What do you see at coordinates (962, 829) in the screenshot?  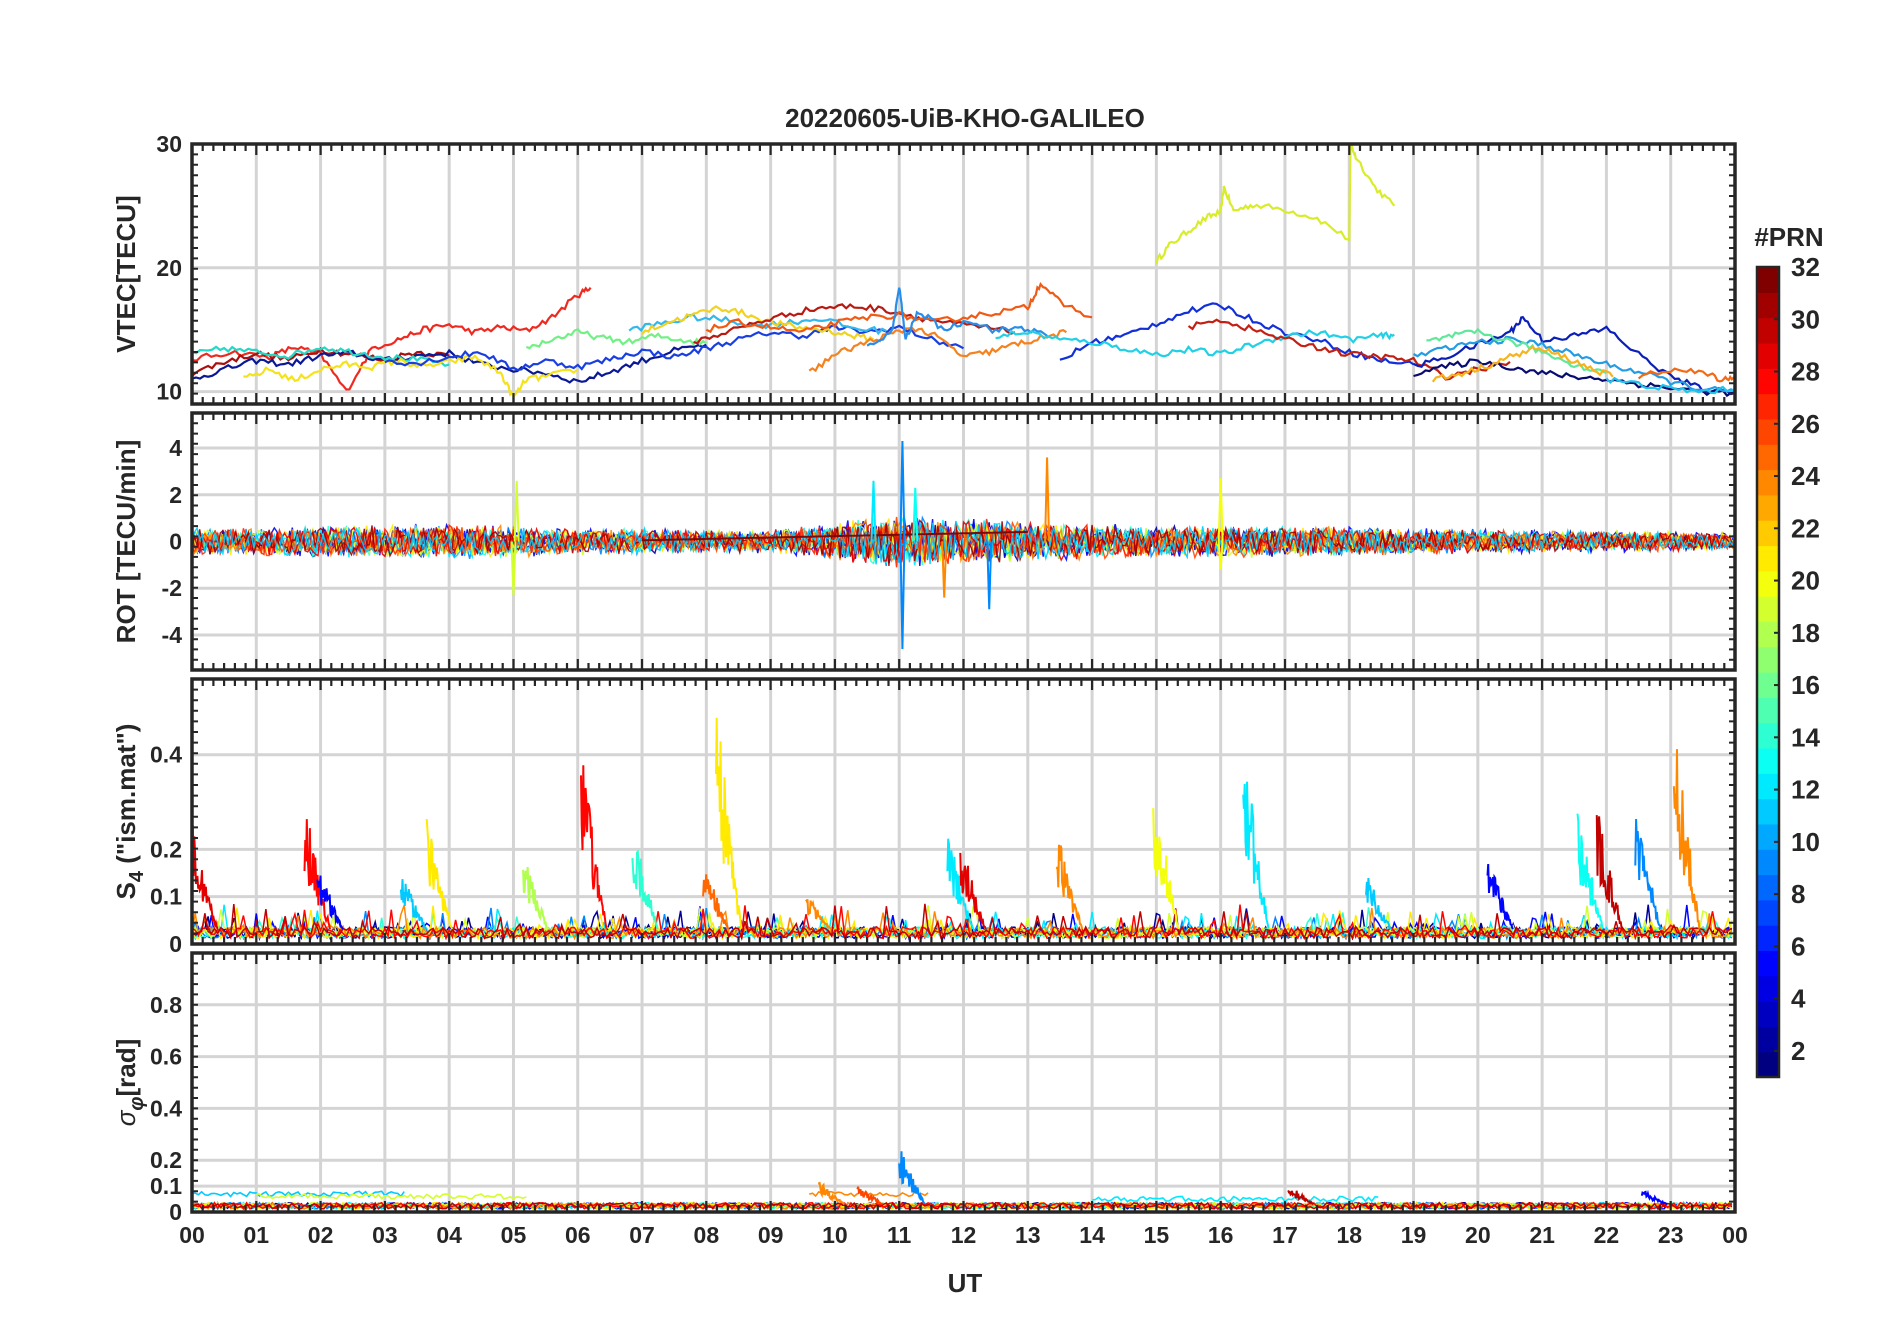 I see `series-s4` at bounding box center [962, 829].